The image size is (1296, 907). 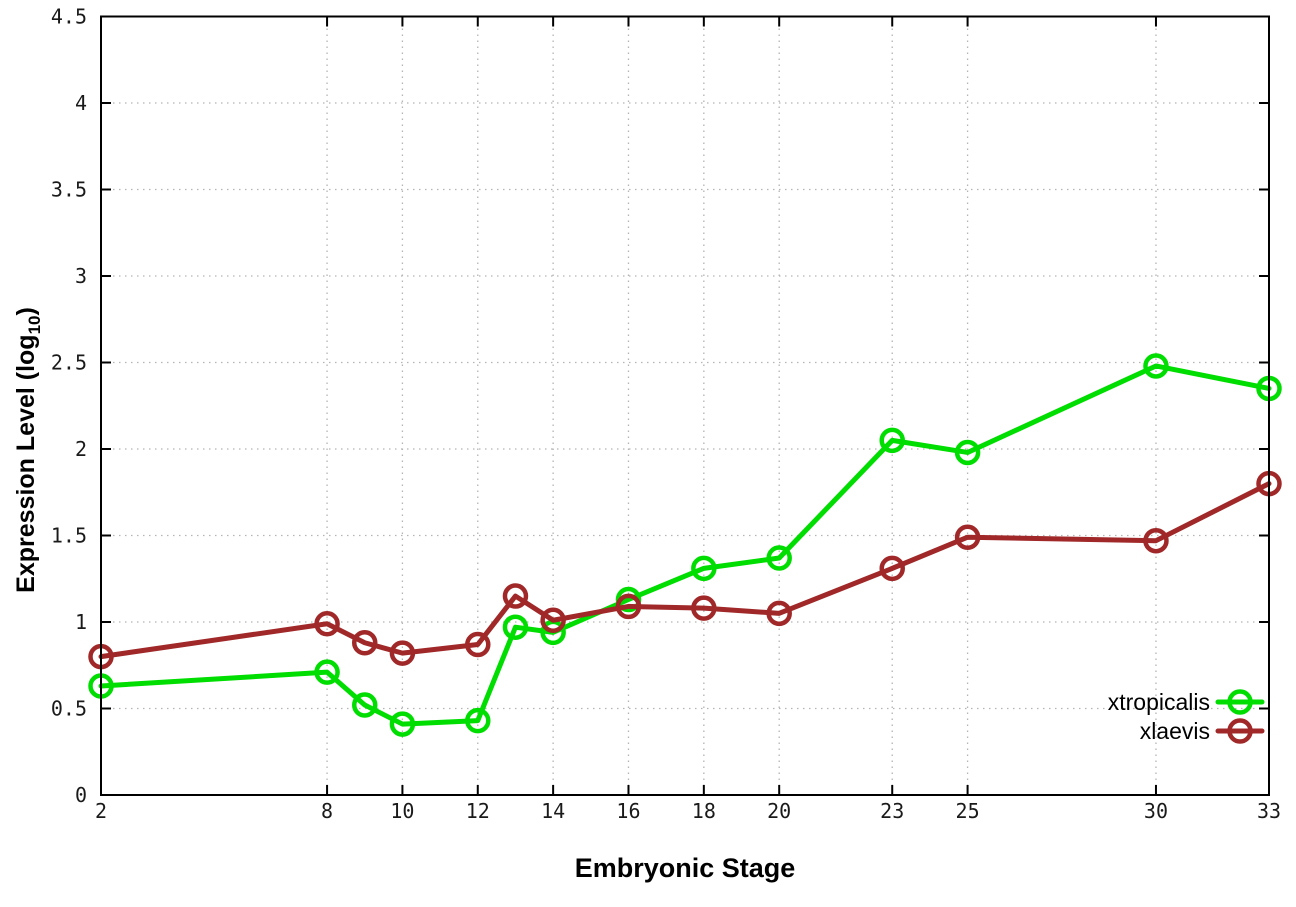 I want to click on x-tick-label: 14, so click(x=553, y=811).